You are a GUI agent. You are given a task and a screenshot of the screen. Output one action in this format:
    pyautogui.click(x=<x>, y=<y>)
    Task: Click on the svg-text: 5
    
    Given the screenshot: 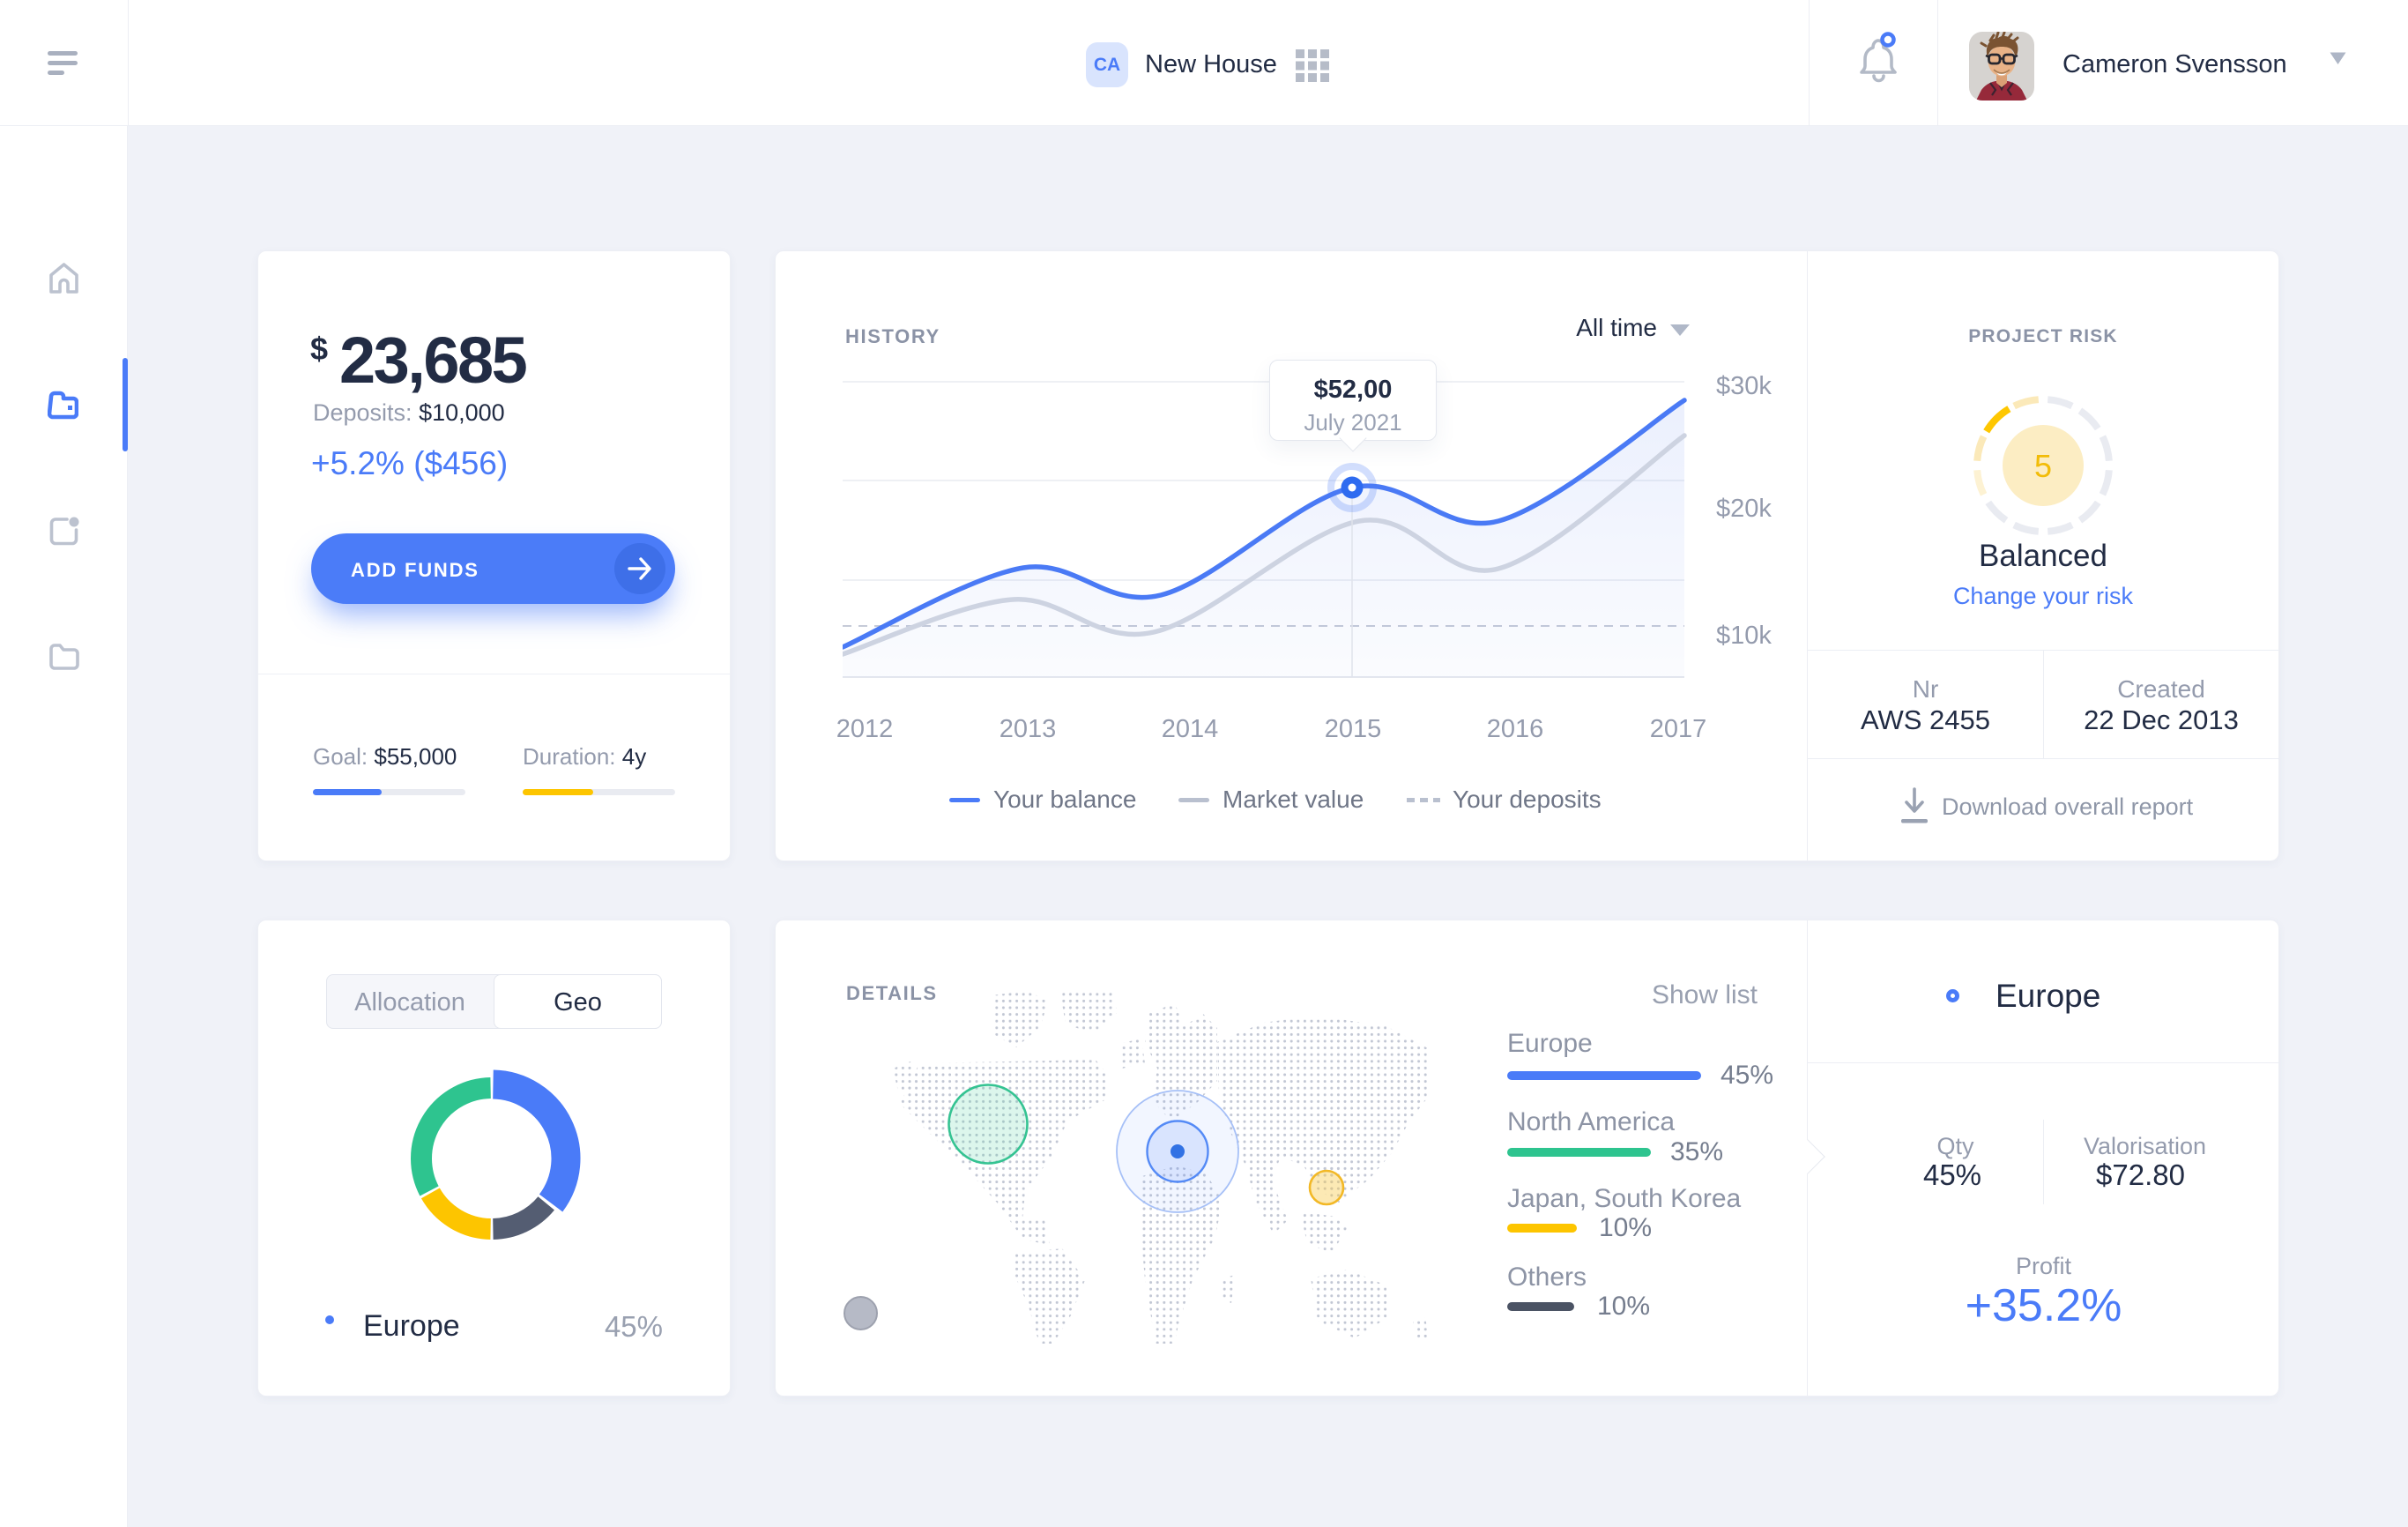 What is the action you would take?
    pyautogui.click(x=2043, y=466)
    